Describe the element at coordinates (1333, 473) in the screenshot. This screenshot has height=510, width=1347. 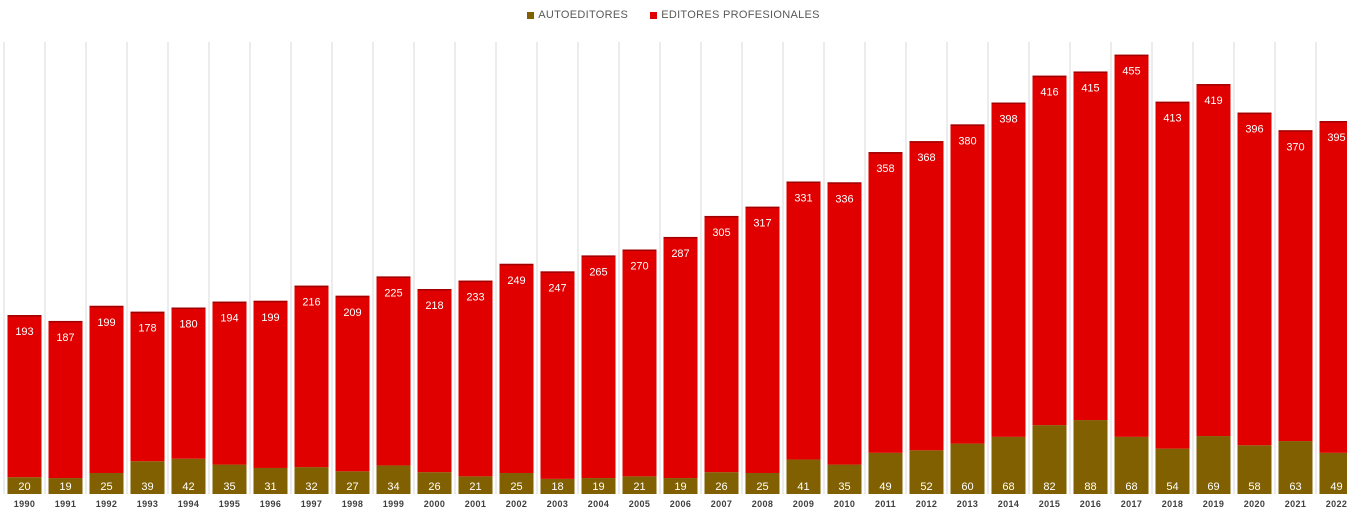
I see `bar-autoeditores-2022` at that location.